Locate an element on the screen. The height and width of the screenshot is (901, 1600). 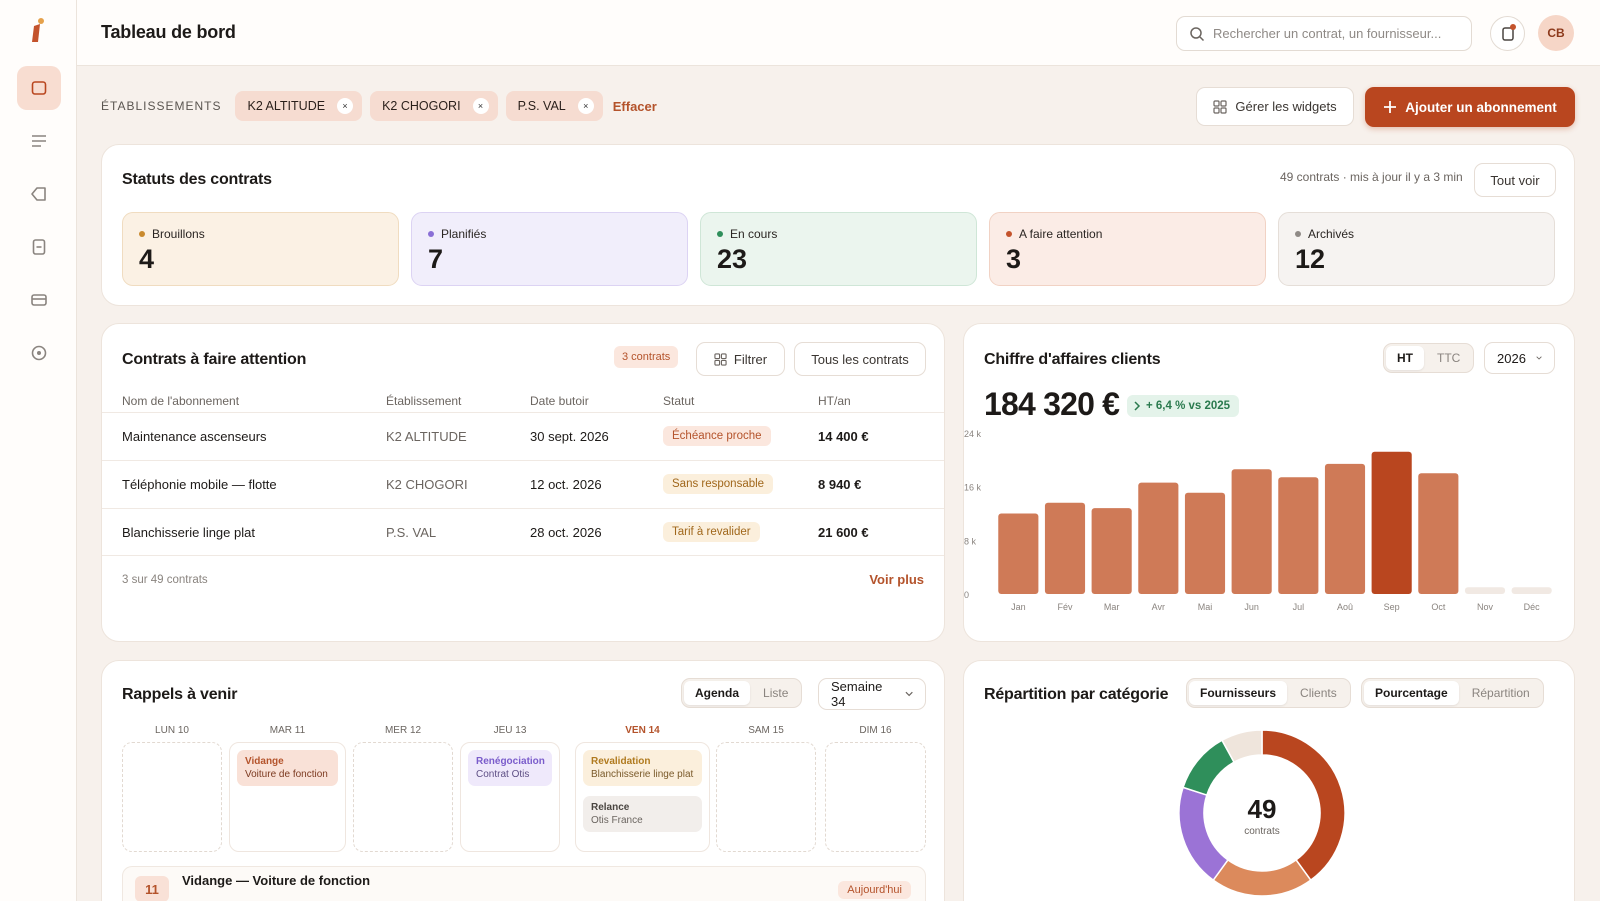
tab-percentage: Pourcentage is located at coordinates (1411, 693).